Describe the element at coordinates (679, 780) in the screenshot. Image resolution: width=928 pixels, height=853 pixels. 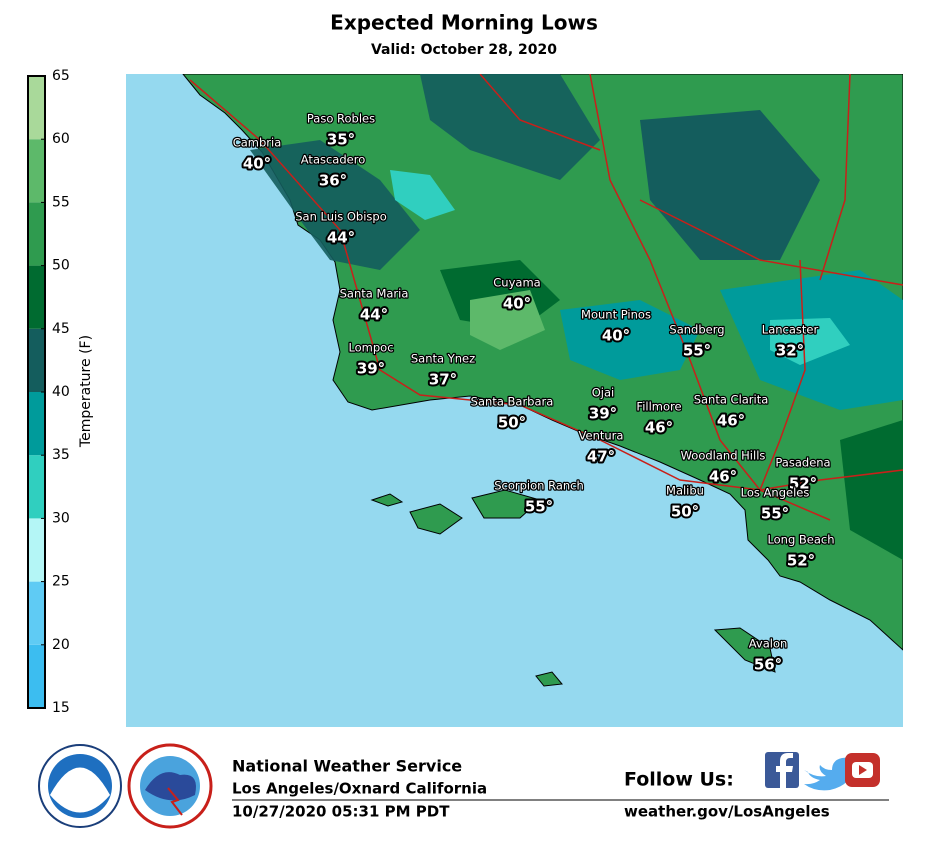
I see `follow-label: Follow Us:` at that location.